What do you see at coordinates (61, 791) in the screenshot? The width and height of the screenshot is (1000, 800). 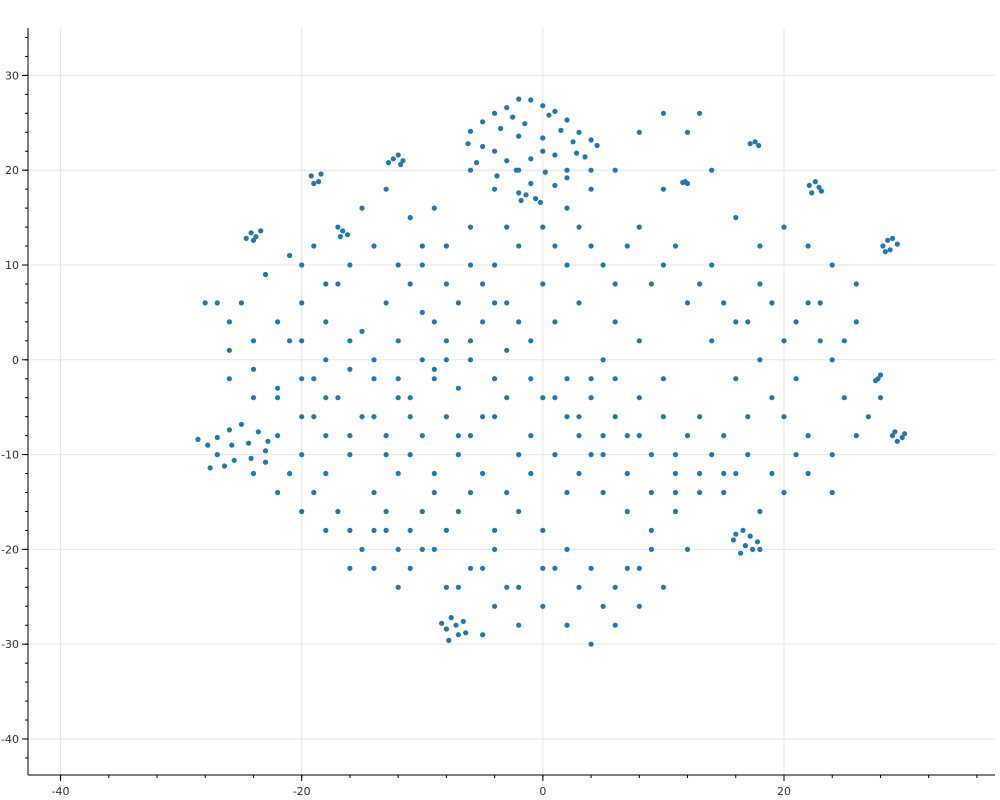 I see `x-tick-label: -40` at bounding box center [61, 791].